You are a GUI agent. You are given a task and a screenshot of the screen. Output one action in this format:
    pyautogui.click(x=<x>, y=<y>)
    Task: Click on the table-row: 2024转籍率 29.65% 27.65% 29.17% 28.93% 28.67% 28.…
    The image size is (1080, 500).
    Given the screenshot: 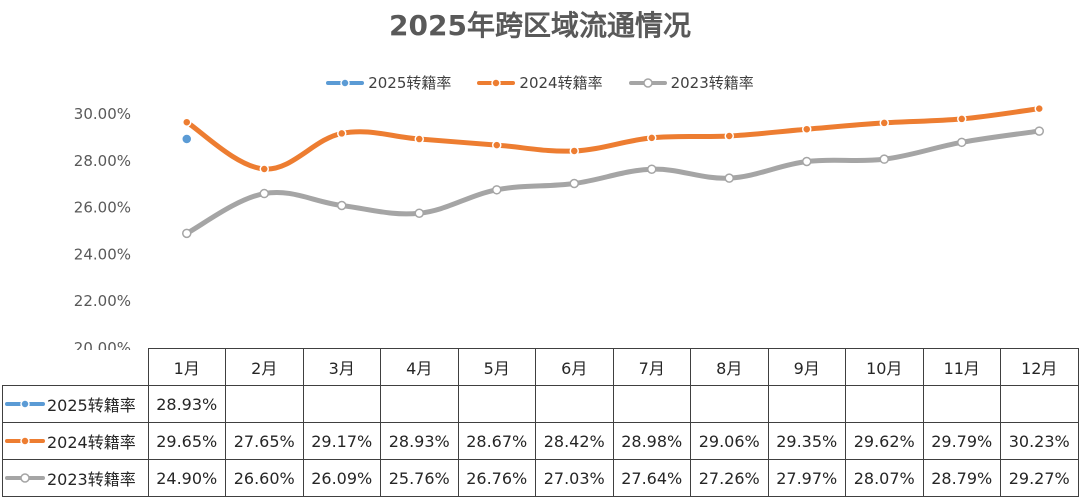 What is the action you would take?
    pyautogui.click(x=540, y=441)
    